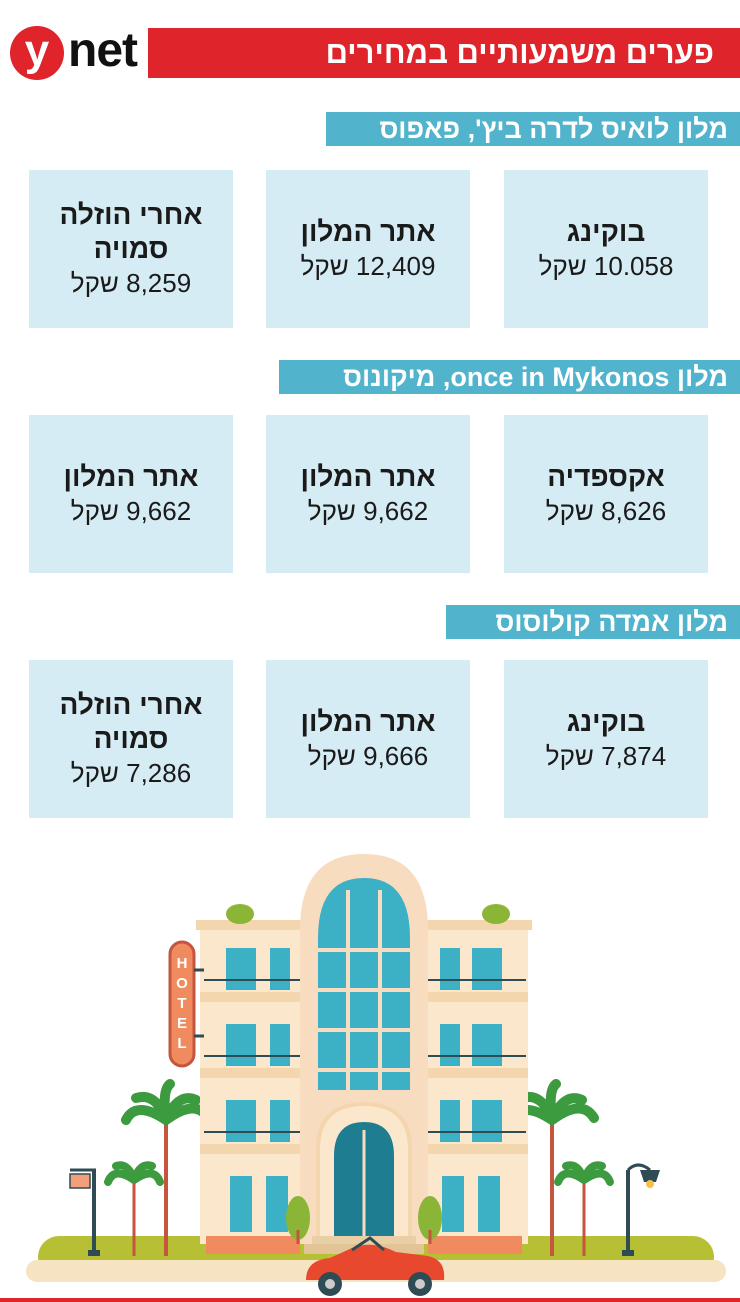  Describe the element at coordinates (182, 963) in the screenshot. I see `hotel-sign-letter: H` at that location.